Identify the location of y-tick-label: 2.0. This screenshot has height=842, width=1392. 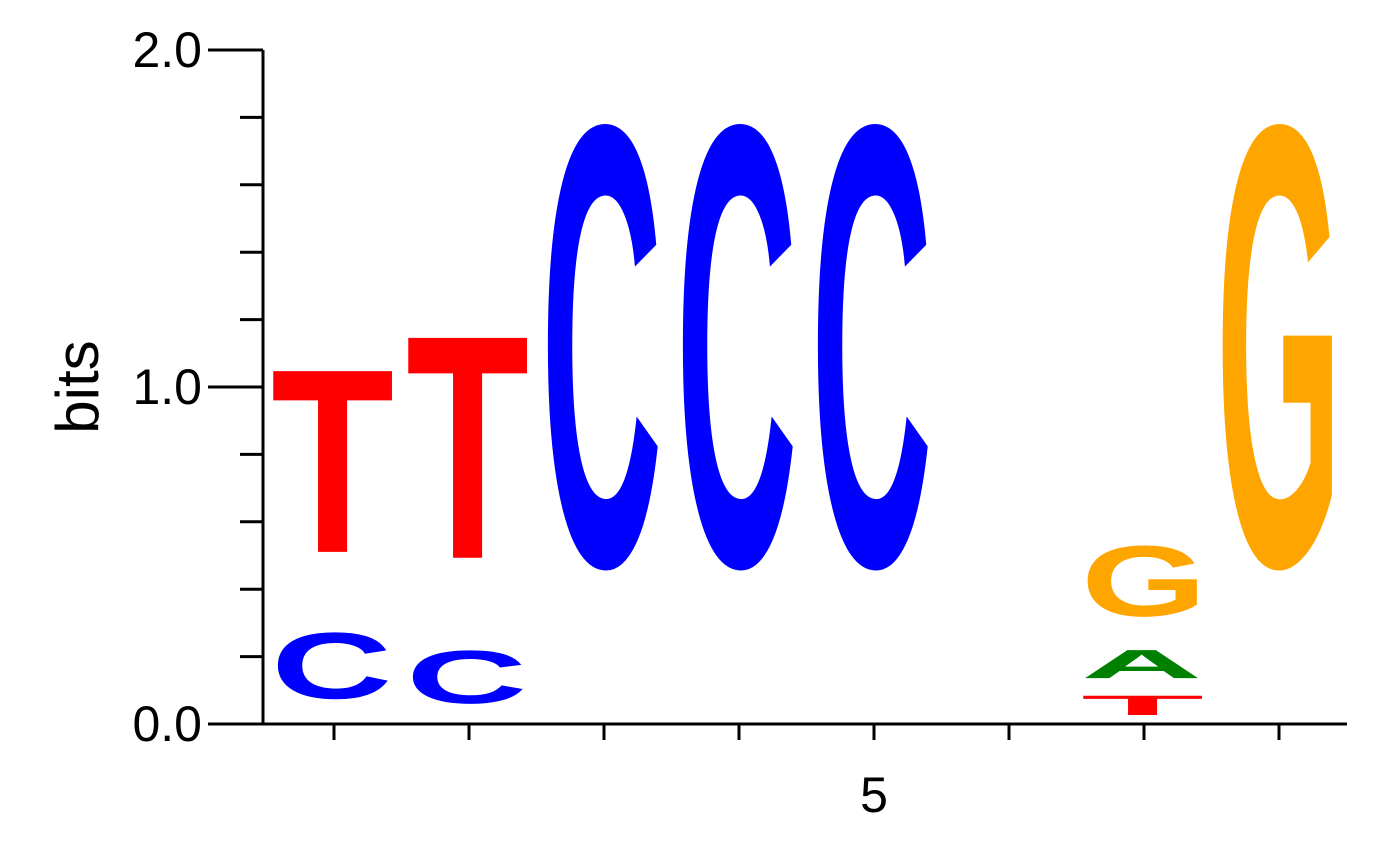
(167, 50).